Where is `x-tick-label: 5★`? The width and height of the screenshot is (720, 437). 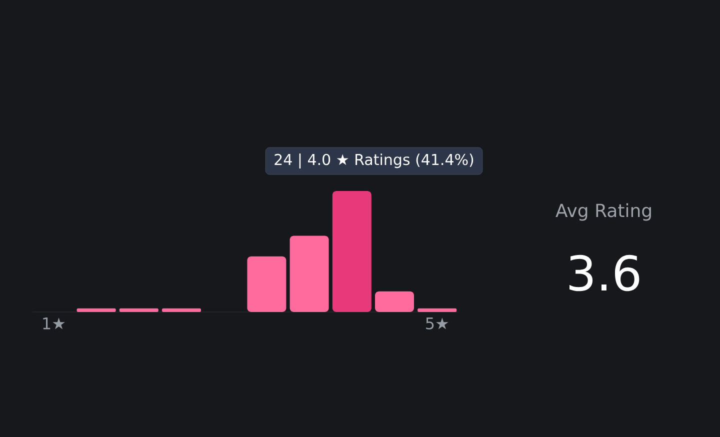 x-tick-label: 5★ is located at coordinates (437, 324).